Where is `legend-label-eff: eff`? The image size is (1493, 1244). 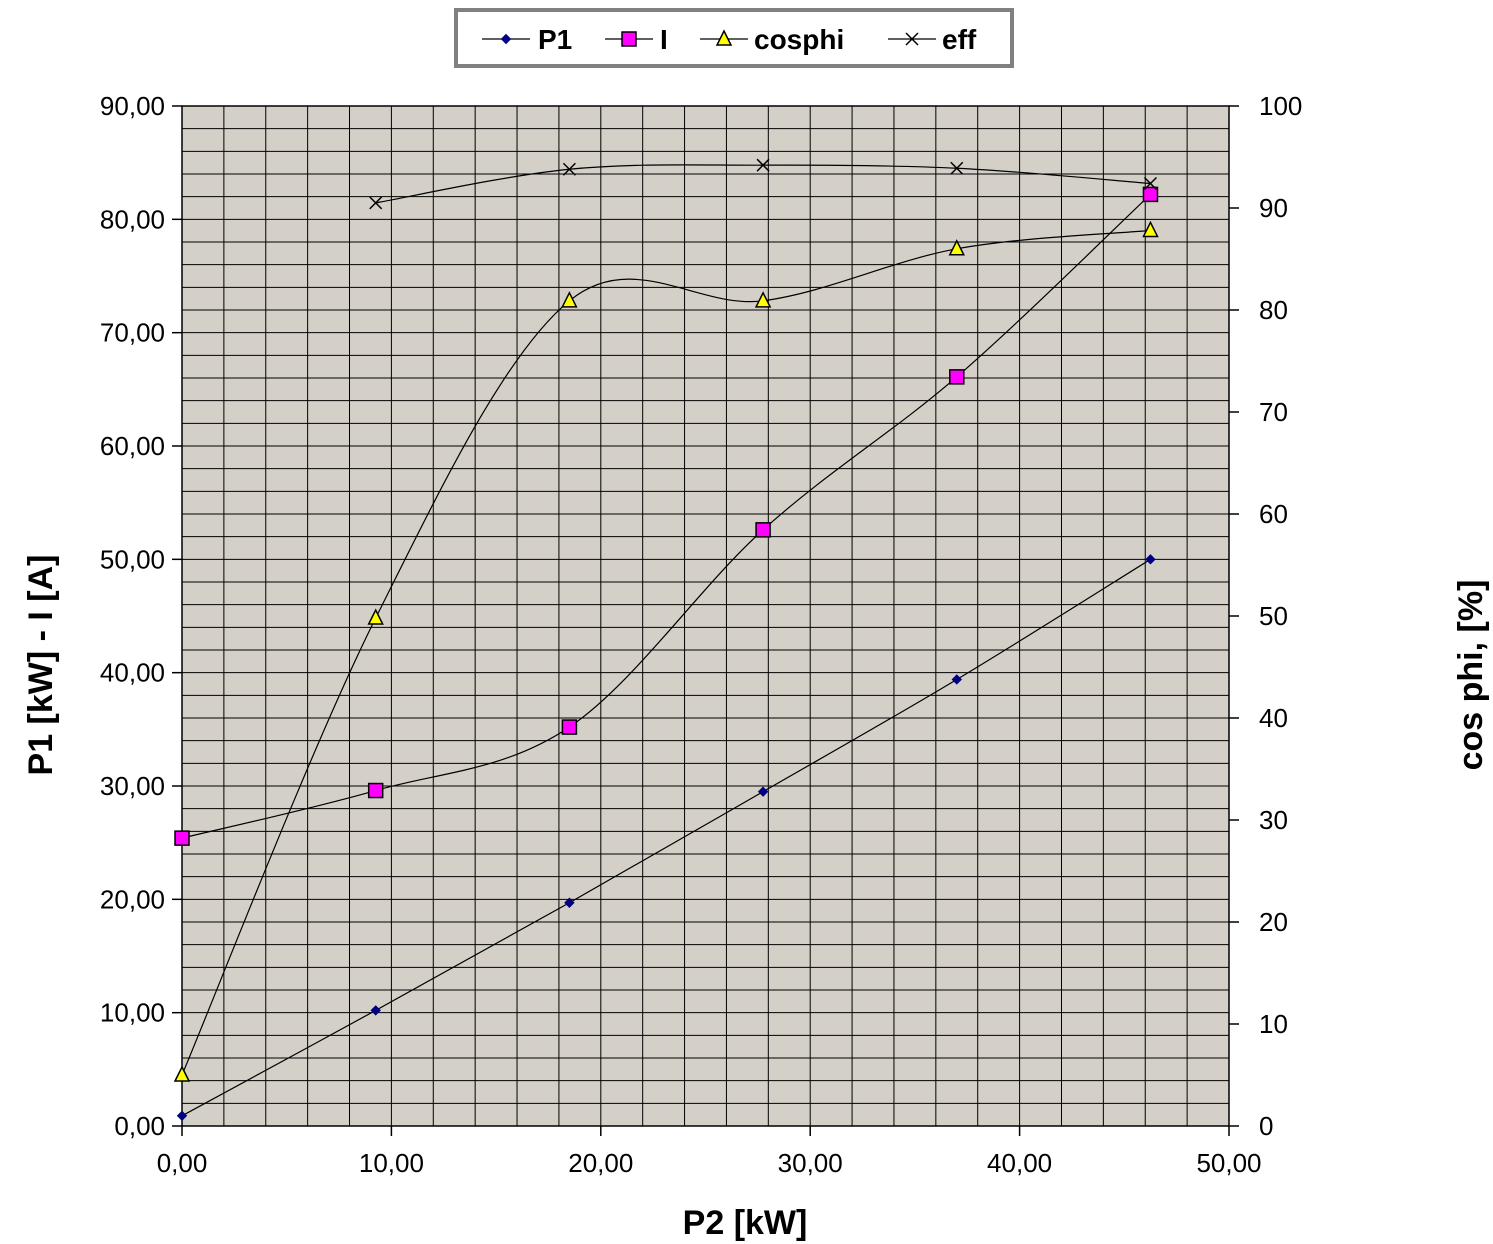
legend-label-eff: eff is located at coordinates (959, 39).